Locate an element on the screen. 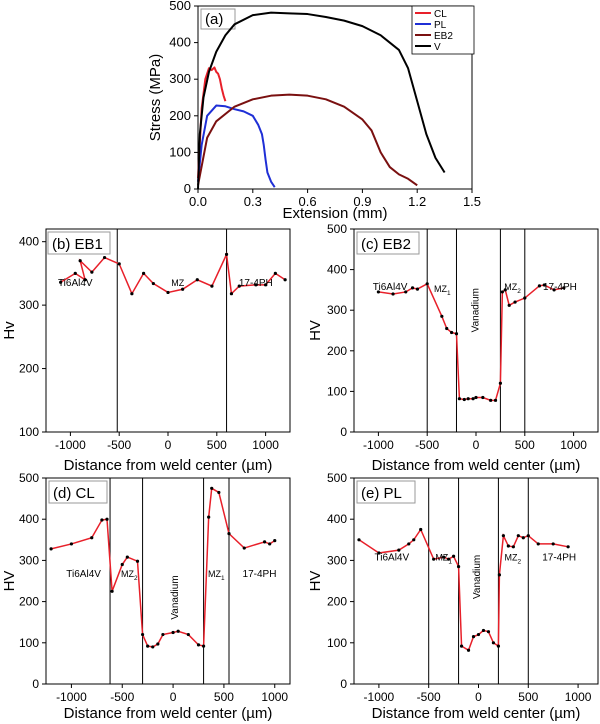  series-line-eb2 is located at coordinates (307, 140).